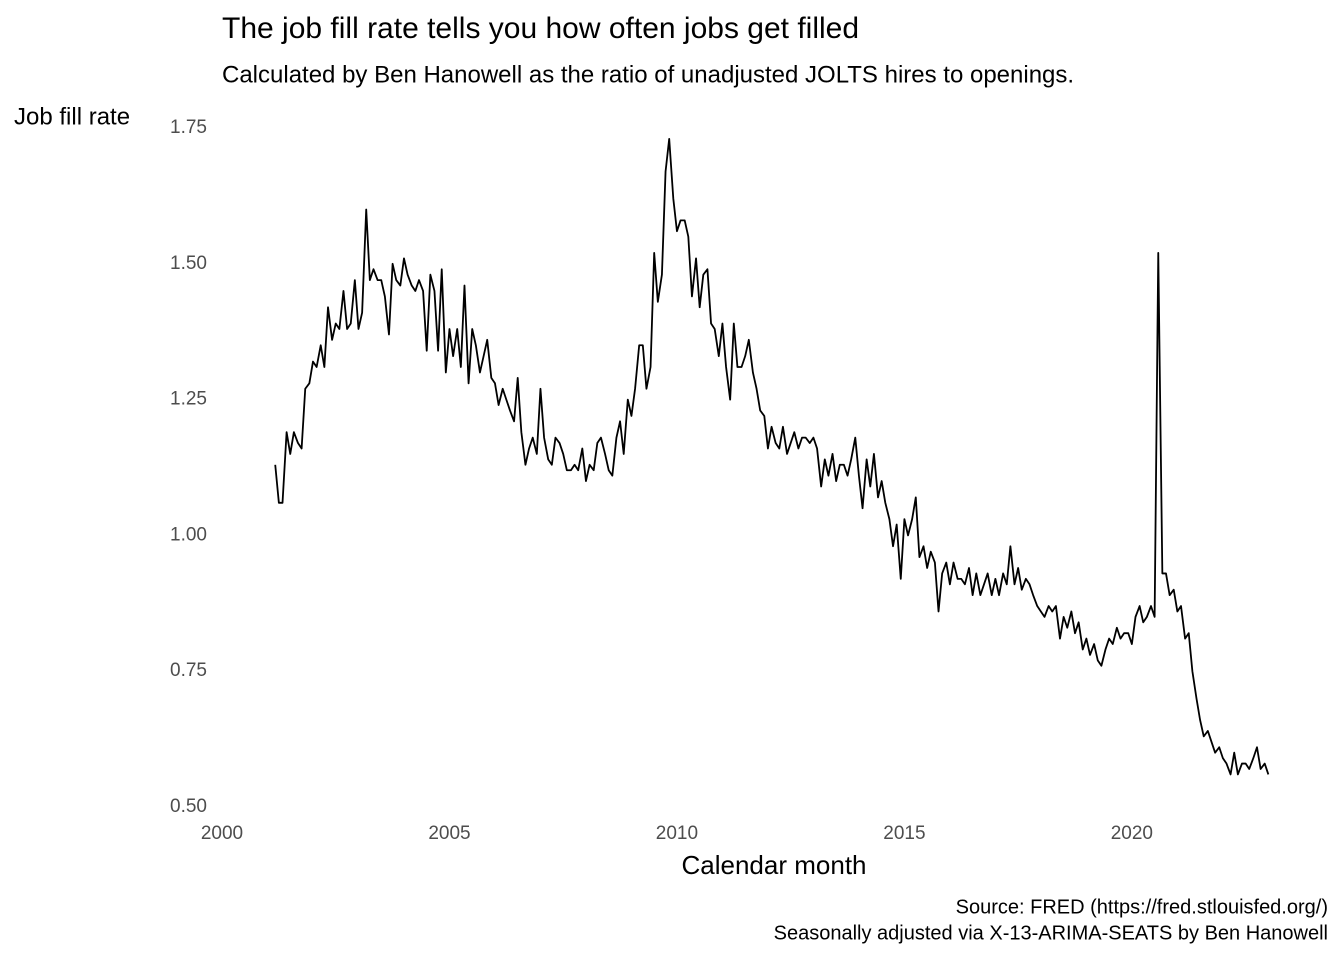  What do you see at coordinates (904, 833) in the screenshot?
I see `x-tick-label: 2015` at bounding box center [904, 833].